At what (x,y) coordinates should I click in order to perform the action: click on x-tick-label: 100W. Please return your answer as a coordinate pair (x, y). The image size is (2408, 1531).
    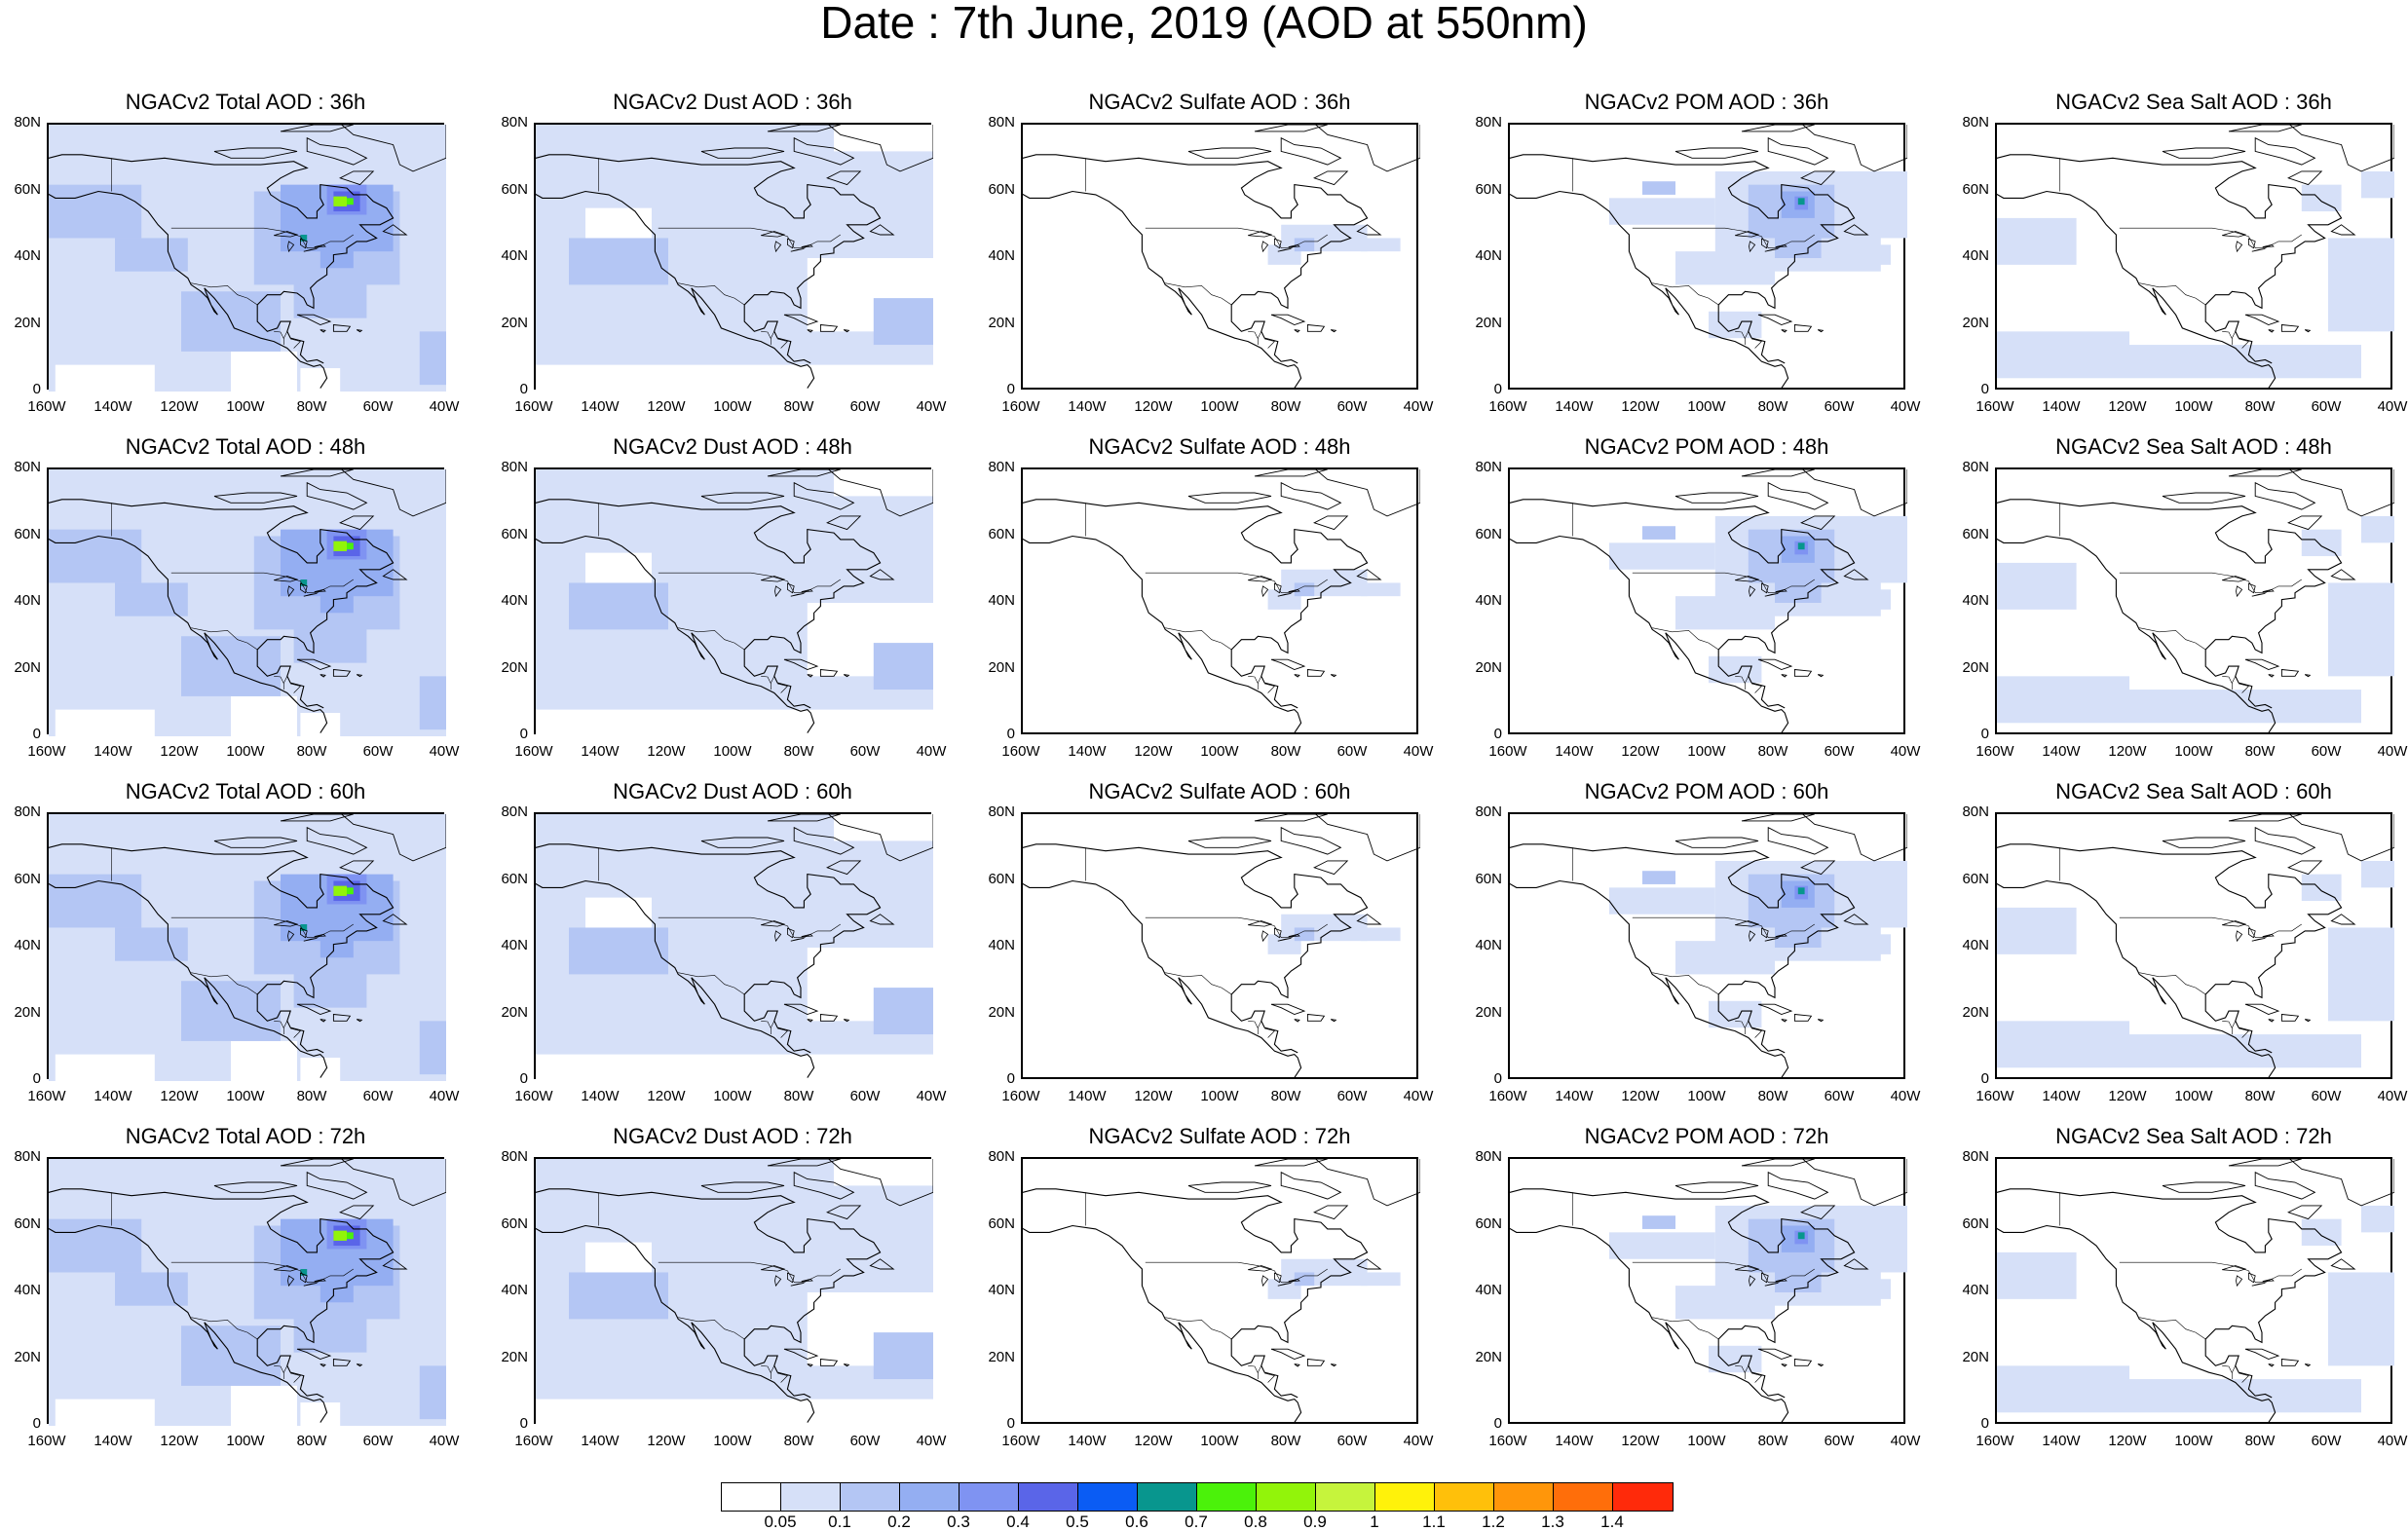
    Looking at the image, I should click on (1706, 751).